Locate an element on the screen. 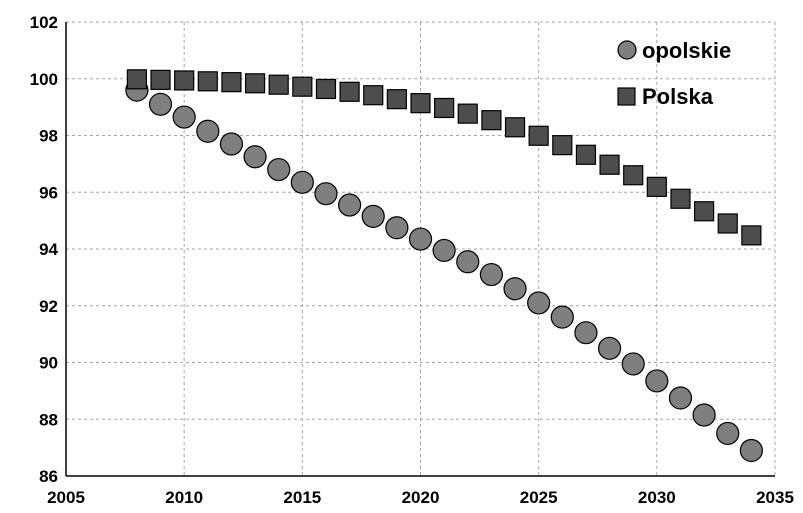  legend-marker-polska is located at coordinates (626, 96).